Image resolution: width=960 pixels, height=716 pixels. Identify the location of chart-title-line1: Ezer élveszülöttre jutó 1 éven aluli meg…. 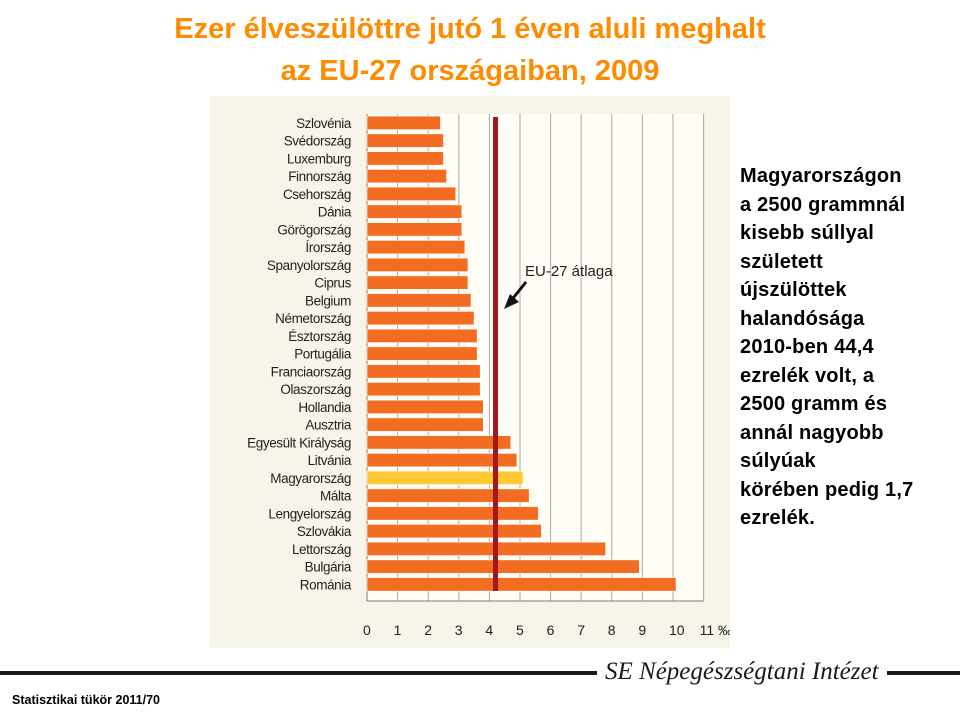
(470, 29).